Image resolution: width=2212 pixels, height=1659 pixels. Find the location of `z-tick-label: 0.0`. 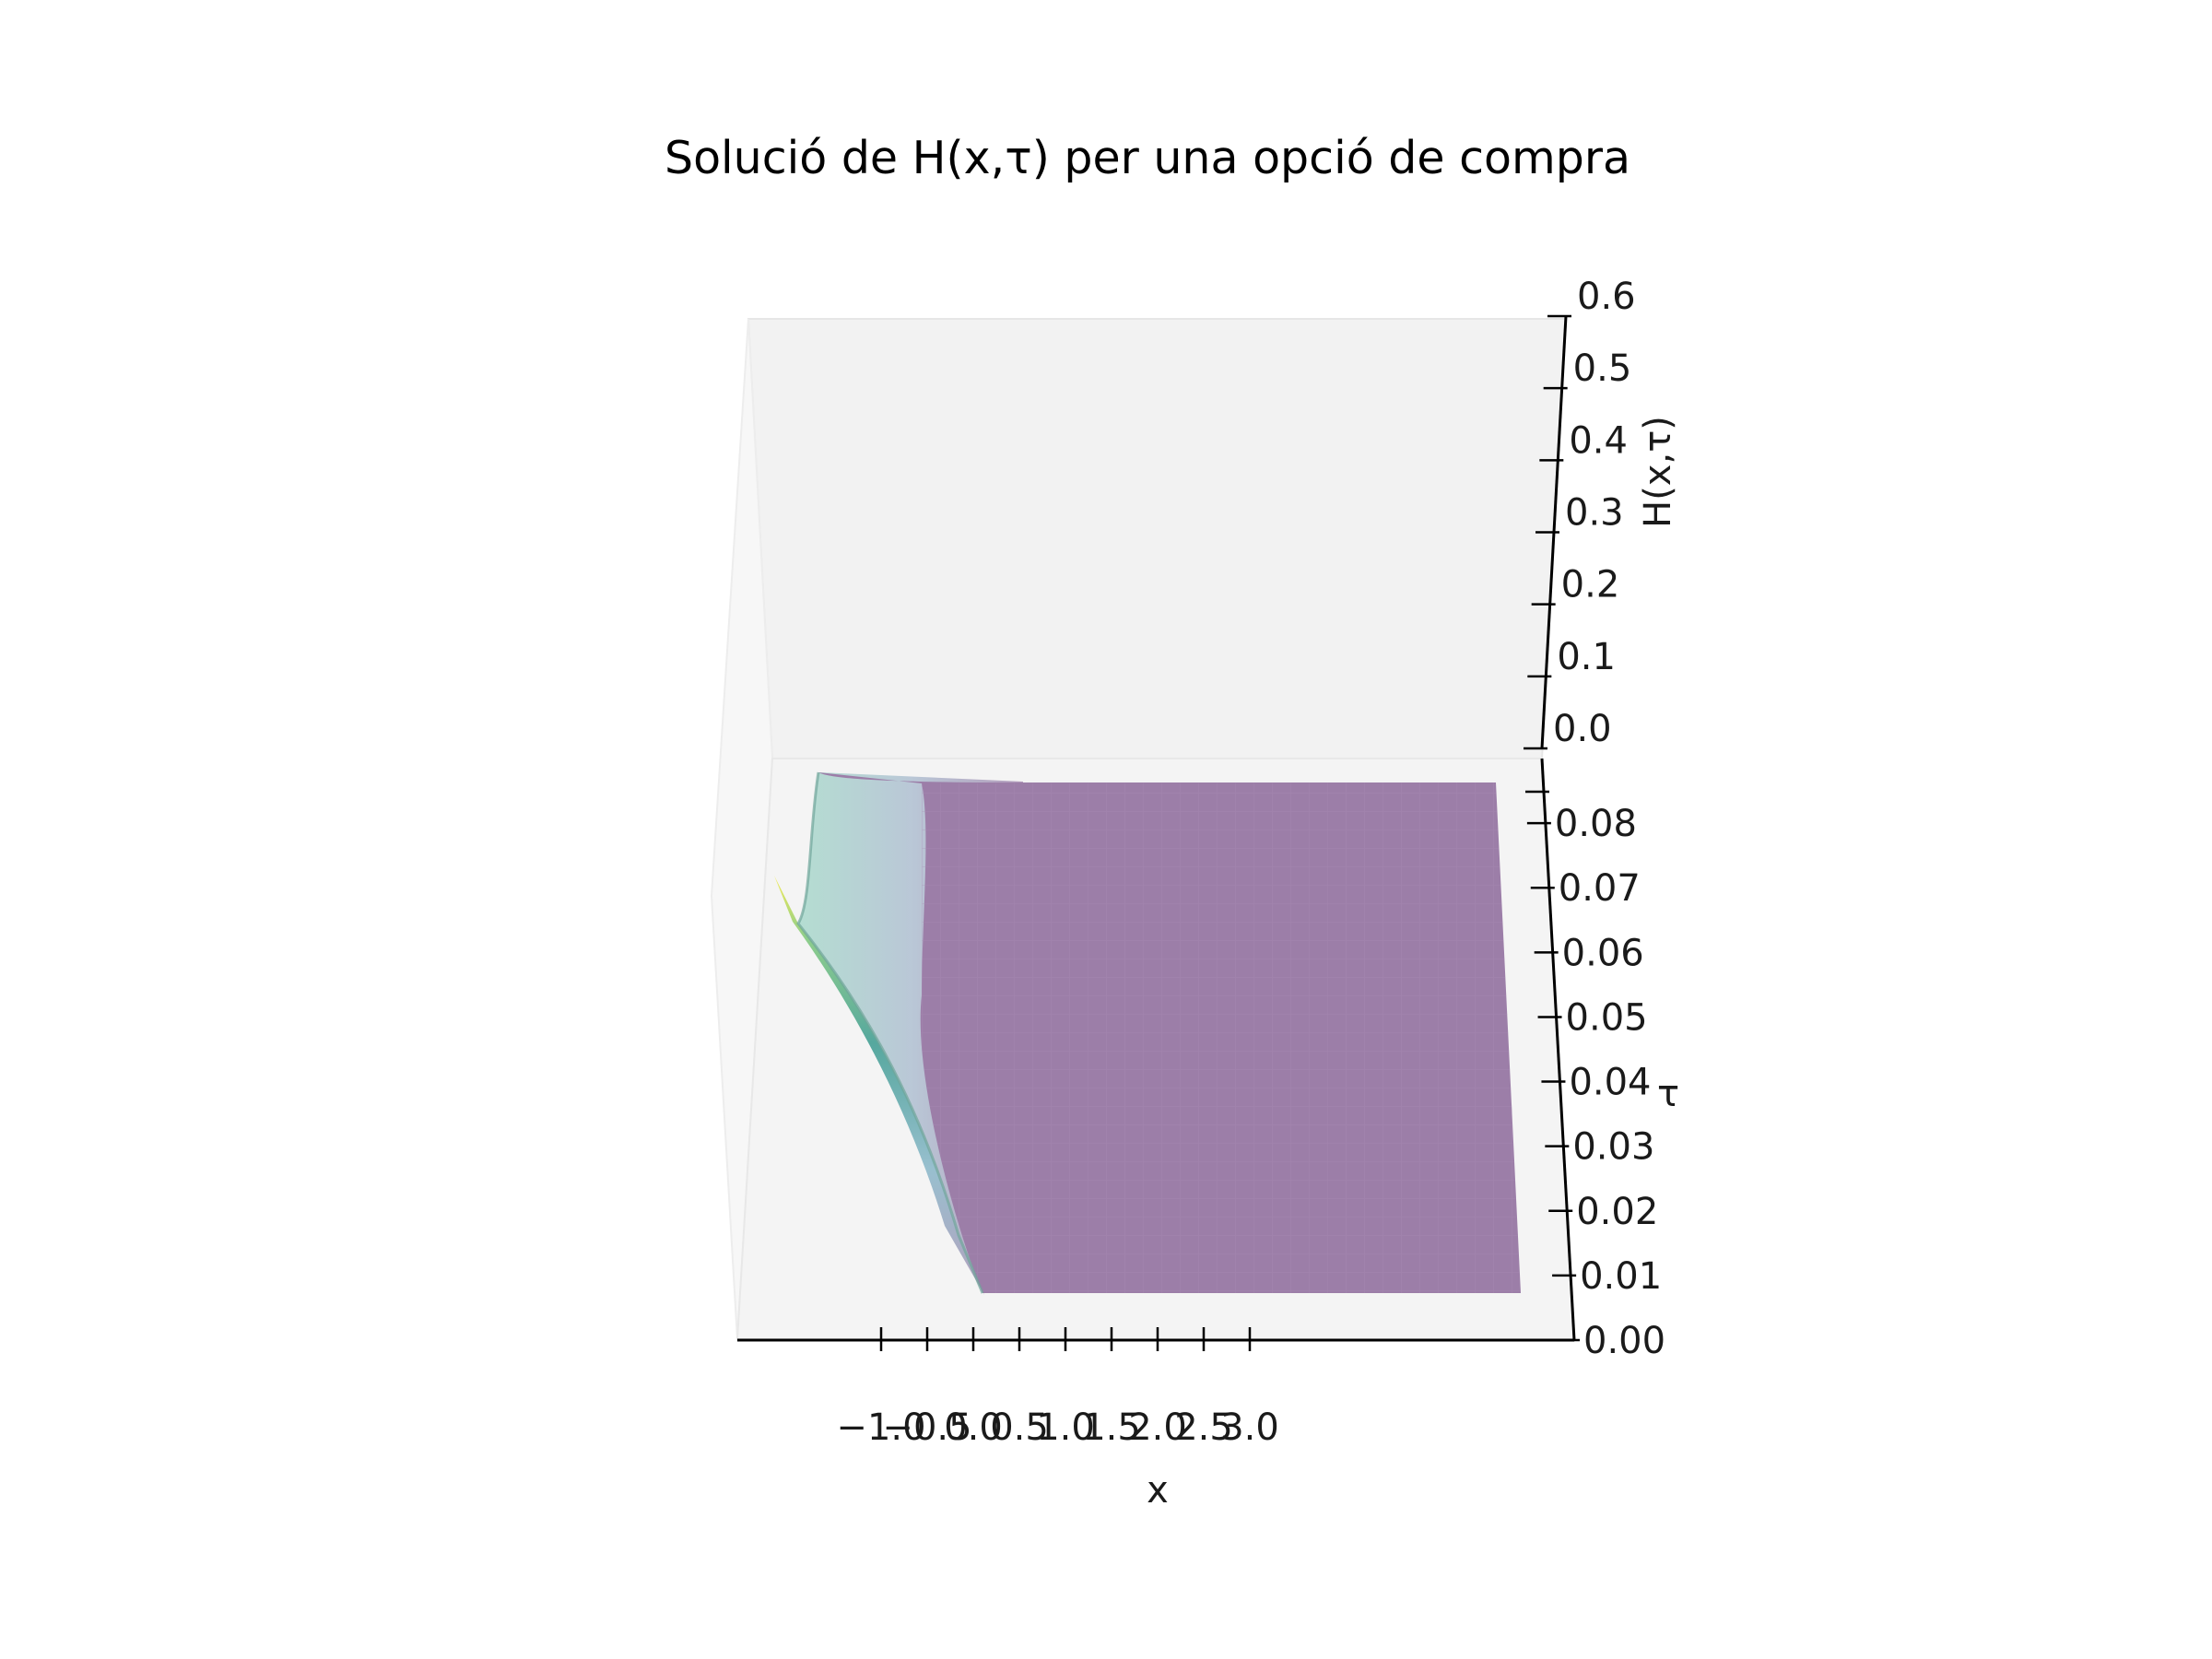

z-tick-label: 0.0 is located at coordinates (1582, 729).